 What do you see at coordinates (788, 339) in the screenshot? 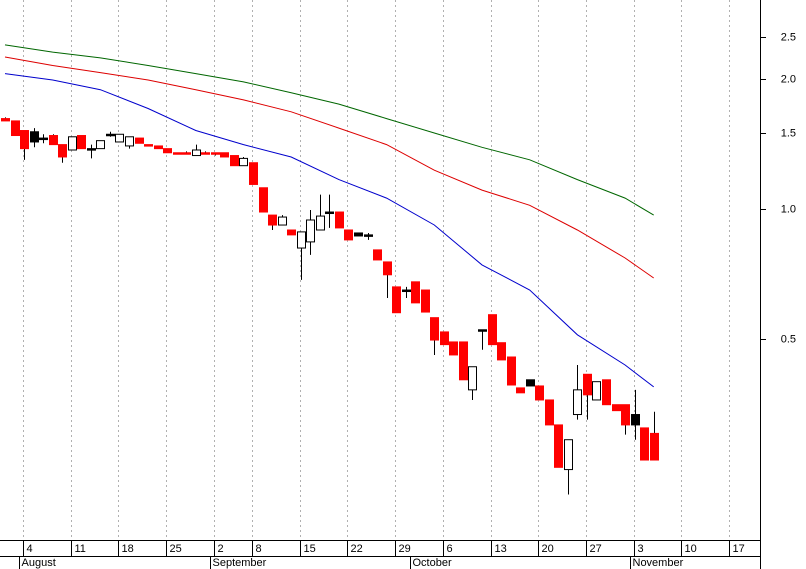
I see `y-tick-label: 0.5` at bounding box center [788, 339].